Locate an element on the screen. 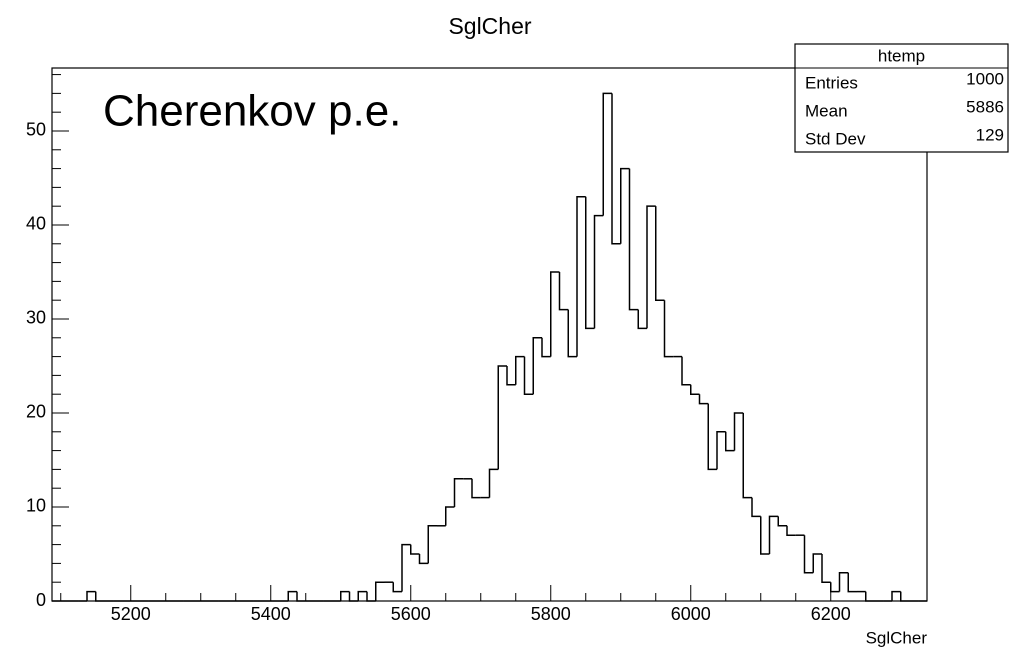 This screenshot has height=651, width=1025. stats-label: Std Dev is located at coordinates (835, 138).